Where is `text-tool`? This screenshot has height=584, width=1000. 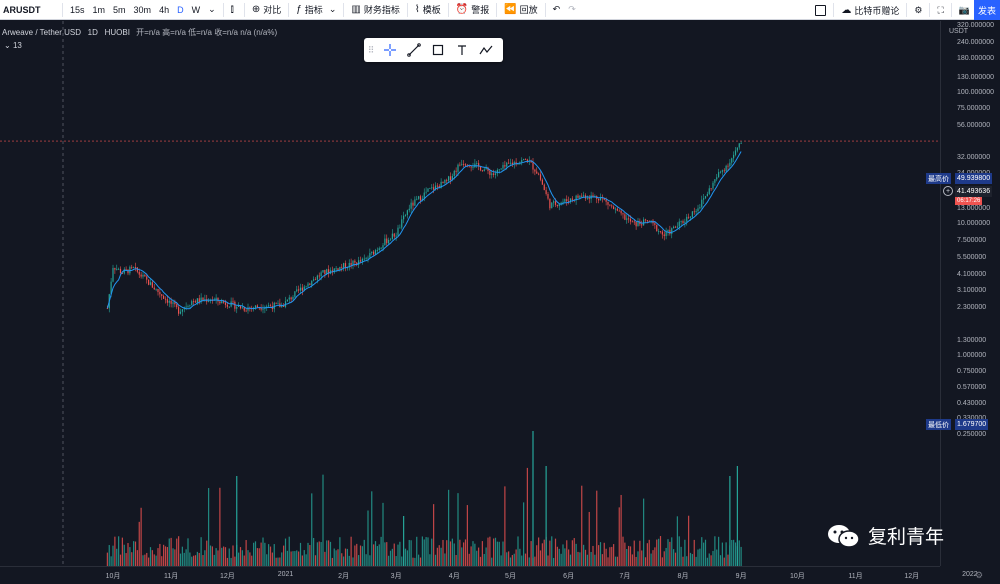
text-tool is located at coordinates (462, 50).